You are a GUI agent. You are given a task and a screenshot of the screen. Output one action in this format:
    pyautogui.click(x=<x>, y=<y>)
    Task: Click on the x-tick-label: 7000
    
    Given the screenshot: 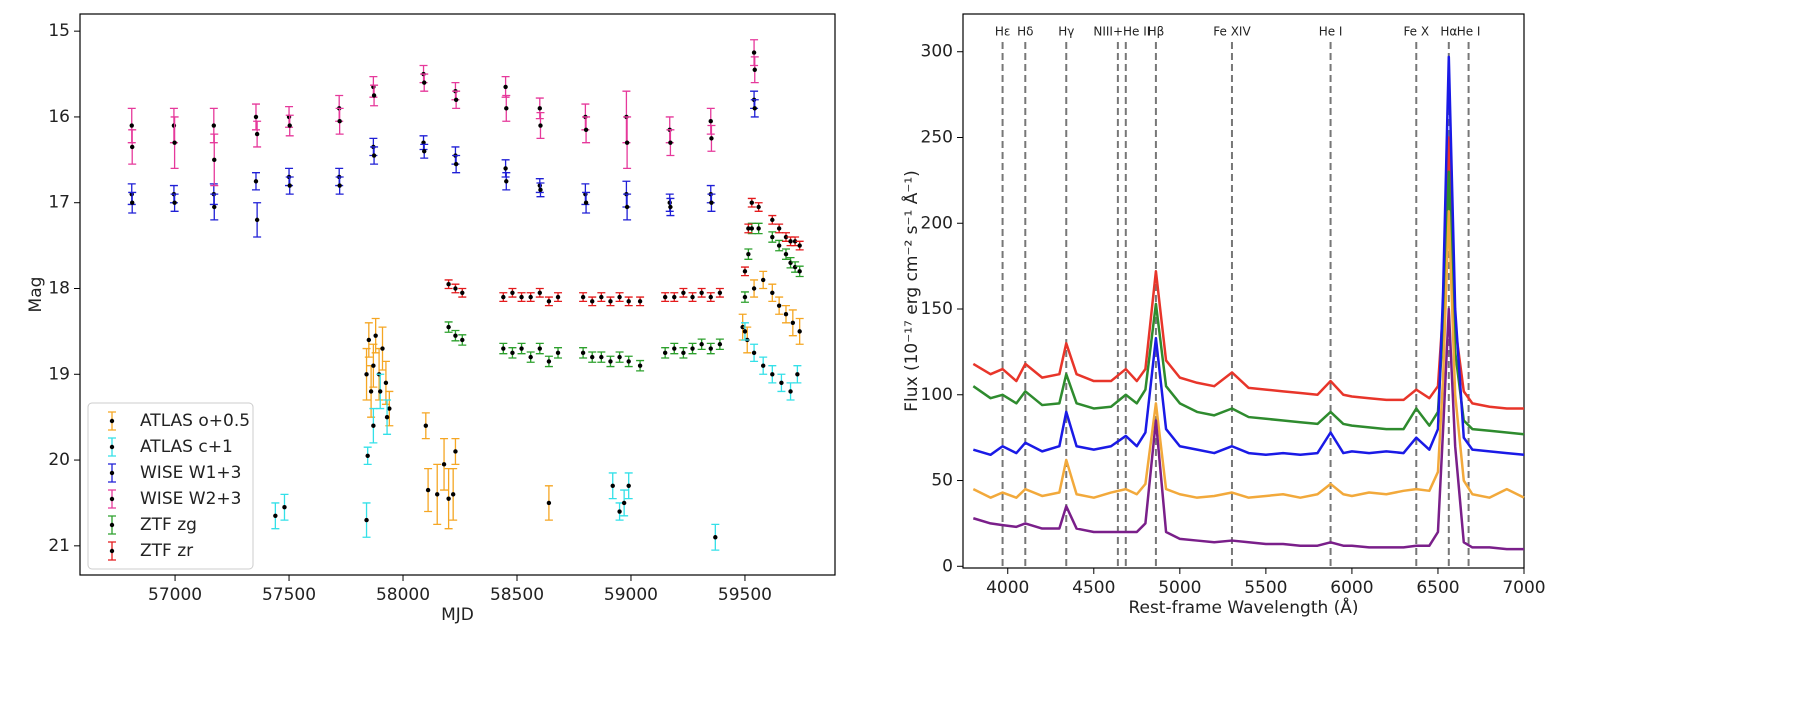 What is the action you would take?
    pyautogui.click(x=1523, y=588)
    